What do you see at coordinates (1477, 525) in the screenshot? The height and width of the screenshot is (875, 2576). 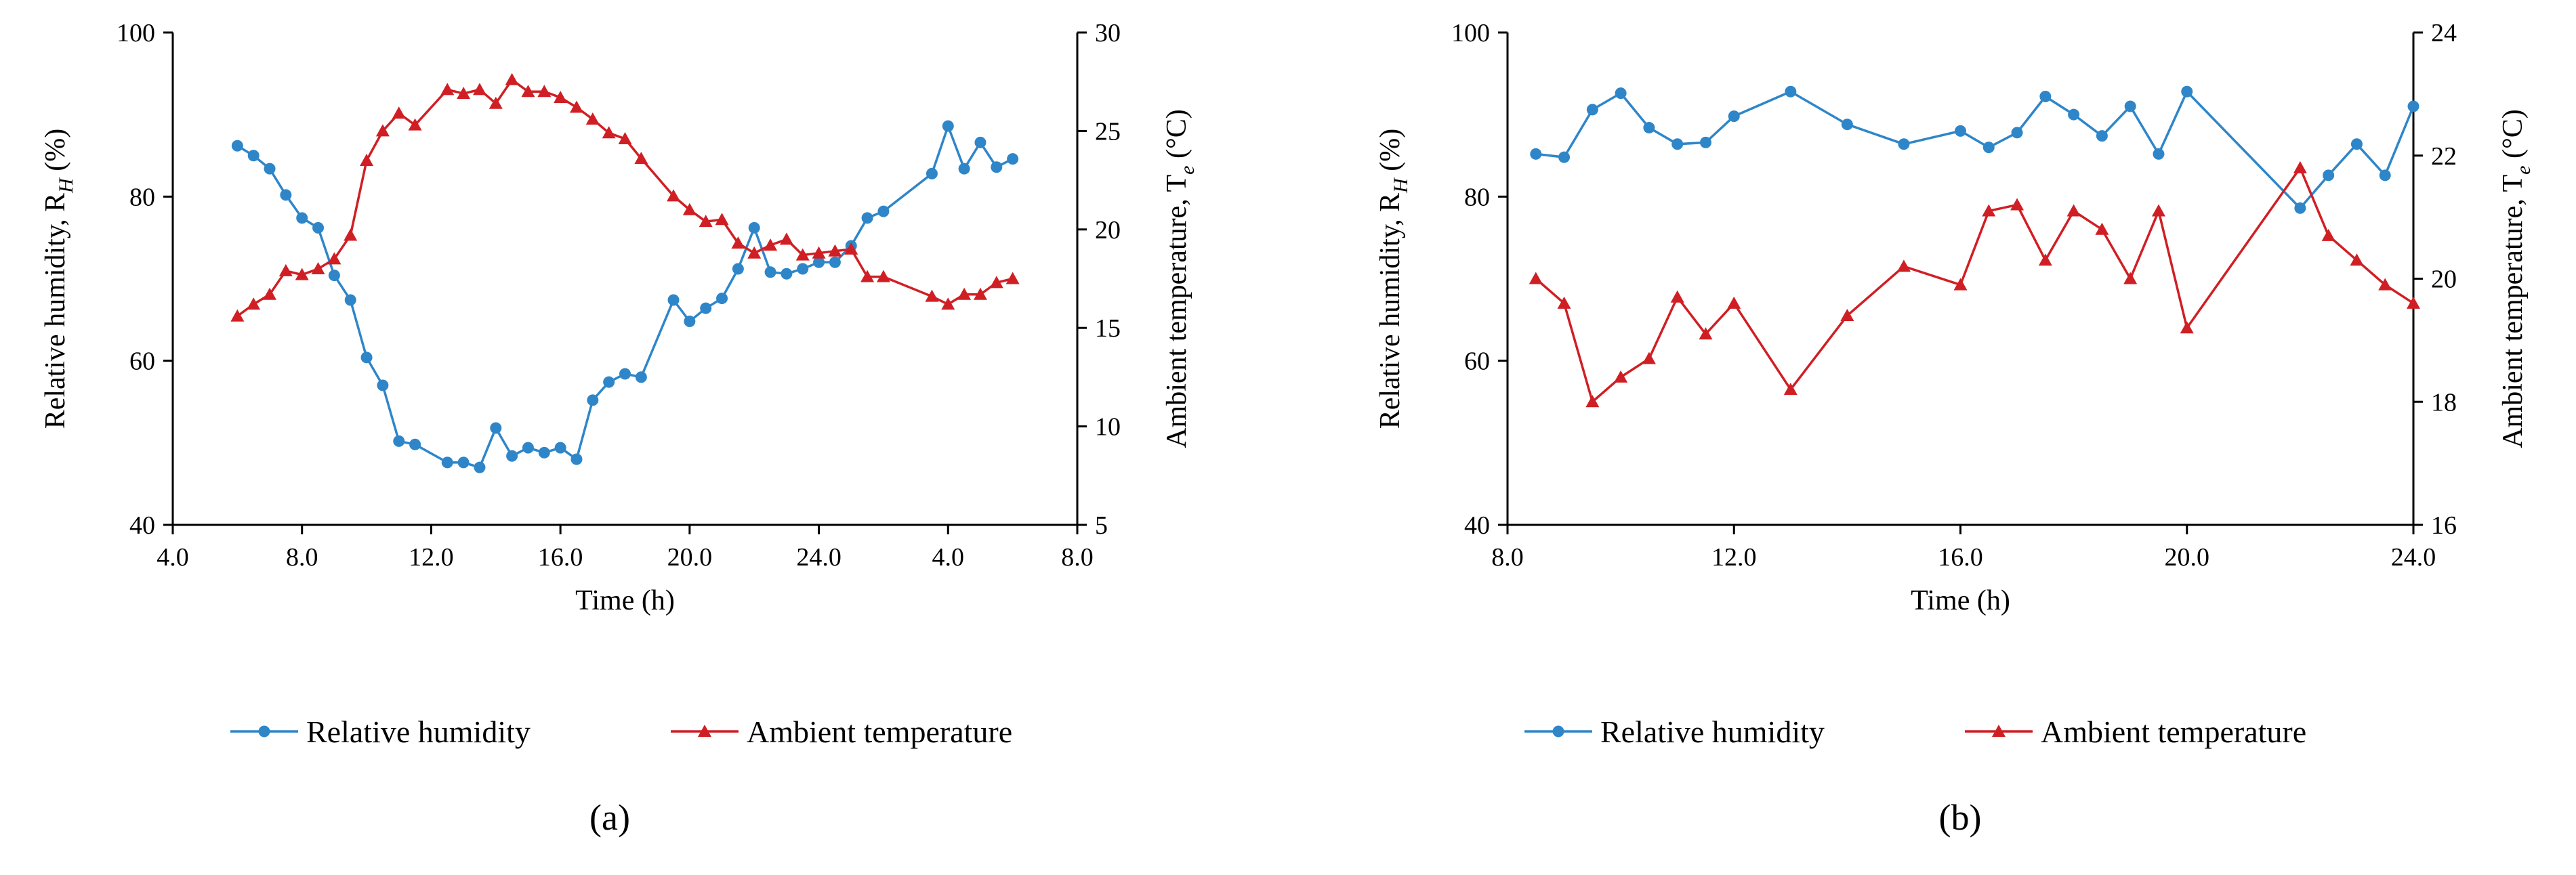 I see `left-y-tick-label: 40` at bounding box center [1477, 525].